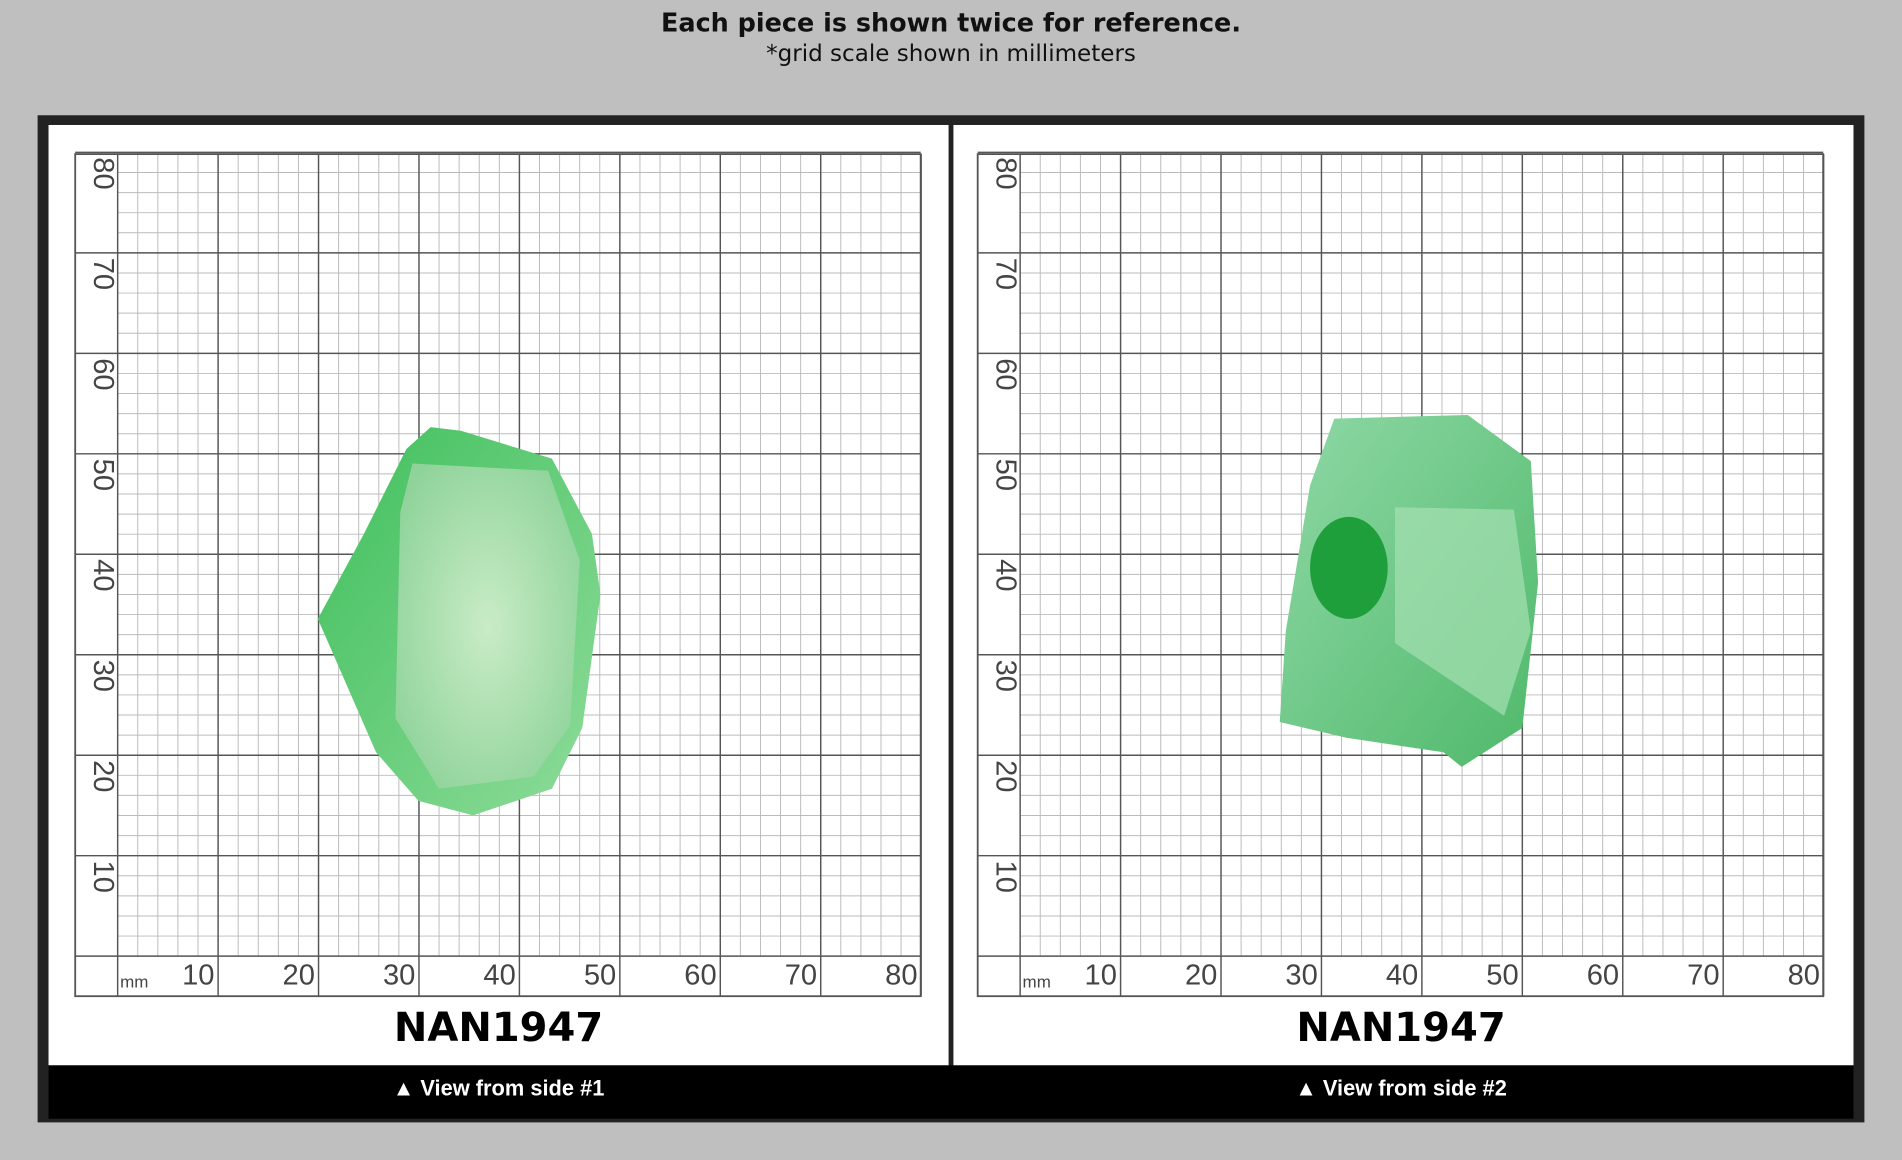  I want to click on gem-inclusion, so click(1349, 567).